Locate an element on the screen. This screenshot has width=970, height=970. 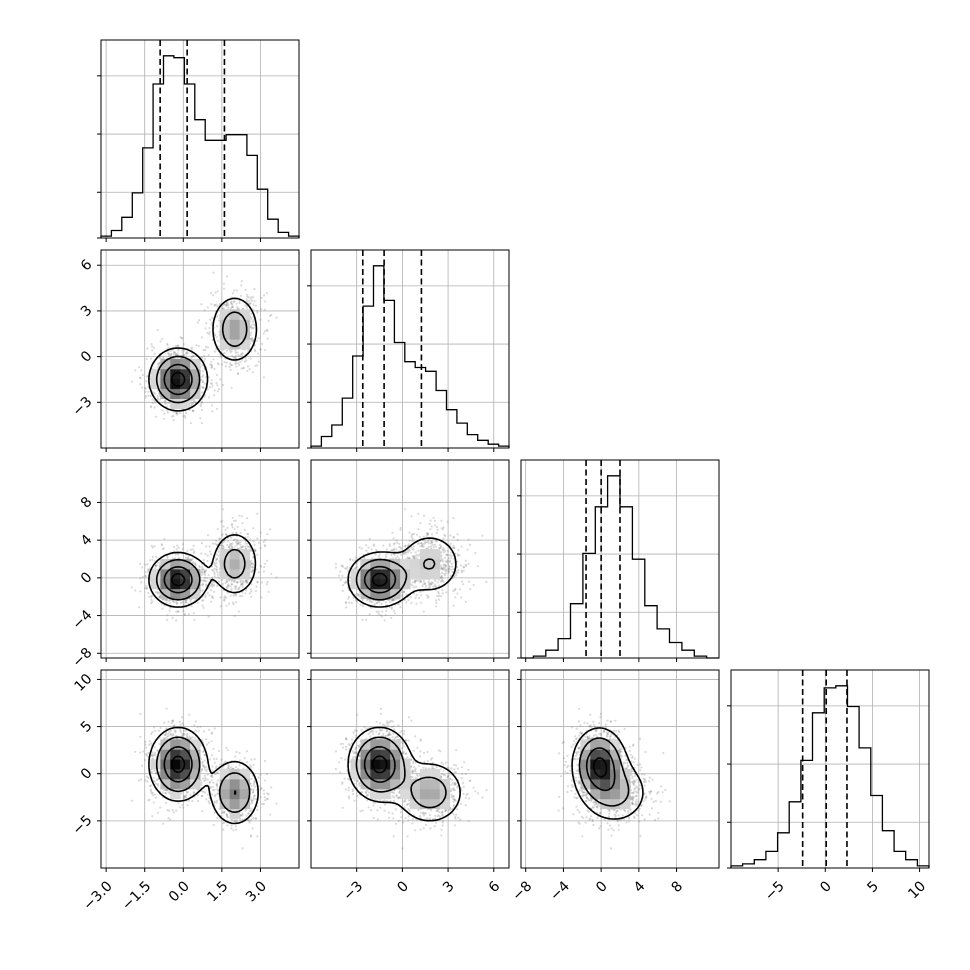
histogram-step is located at coordinates (410, 356).